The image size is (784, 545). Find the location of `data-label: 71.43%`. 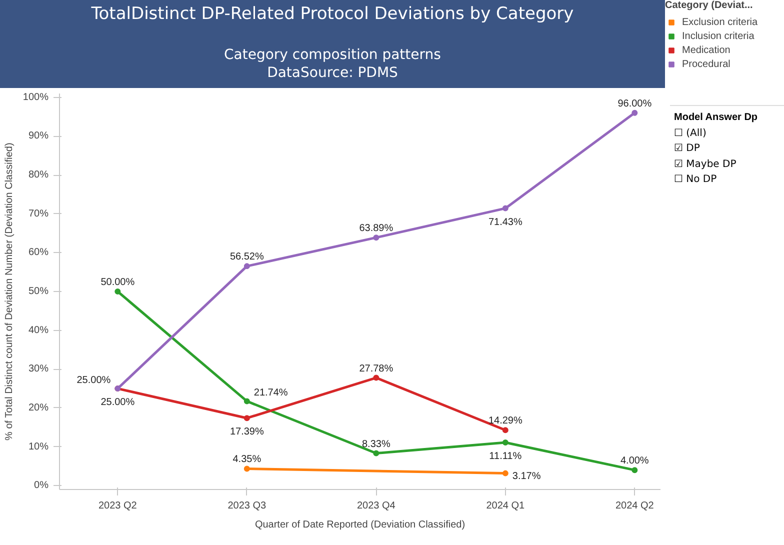

data-label: 71.43% is located at coordinates (505, 222).